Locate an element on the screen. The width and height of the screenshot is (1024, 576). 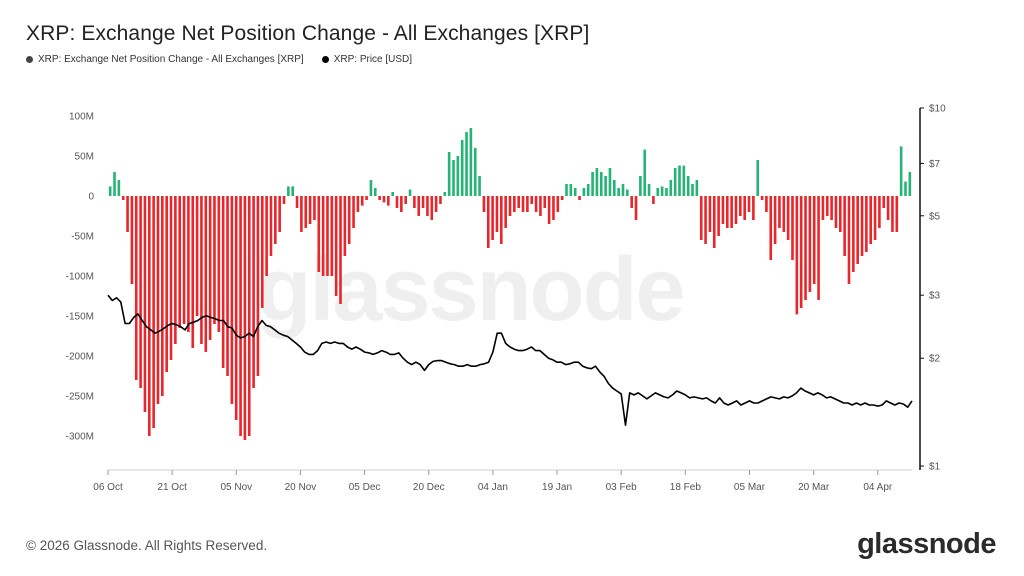
x-tick-label: 20 Mar is located at coordinates (814, 487).